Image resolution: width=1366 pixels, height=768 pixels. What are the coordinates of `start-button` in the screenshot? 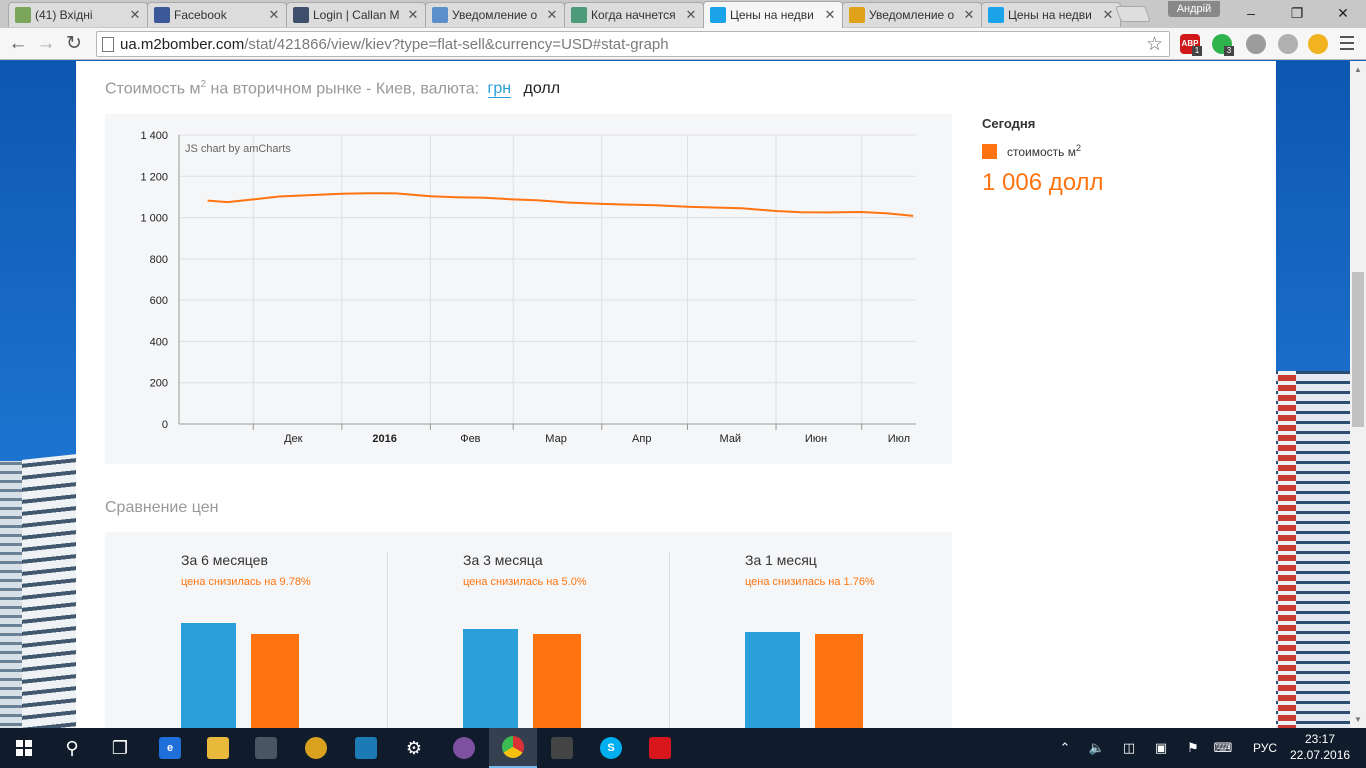 It's located at (24, 748).